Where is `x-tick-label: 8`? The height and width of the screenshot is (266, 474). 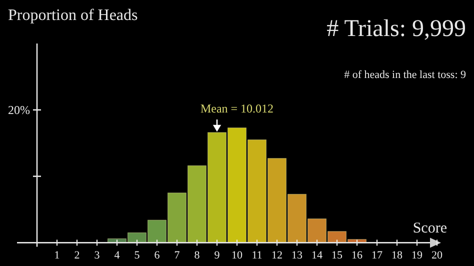 x-tick-label: 8 is located at coordinates (197, 256).